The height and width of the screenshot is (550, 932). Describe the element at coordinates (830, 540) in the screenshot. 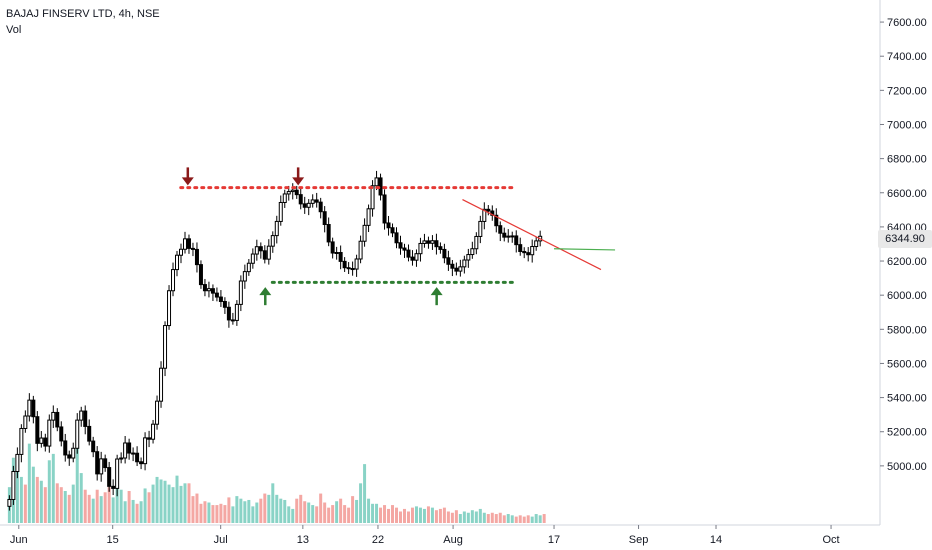

I see `time-axis-tick-label: Oct` at that location.